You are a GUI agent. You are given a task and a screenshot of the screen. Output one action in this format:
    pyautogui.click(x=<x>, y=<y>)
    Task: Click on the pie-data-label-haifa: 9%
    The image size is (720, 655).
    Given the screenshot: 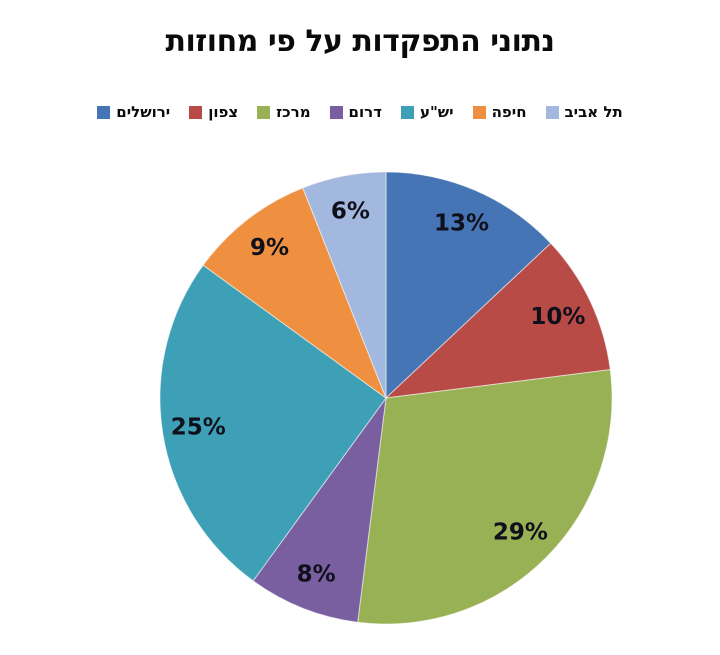 What is the action you would take?
    pyautogui.click(x=269, y=248)
    